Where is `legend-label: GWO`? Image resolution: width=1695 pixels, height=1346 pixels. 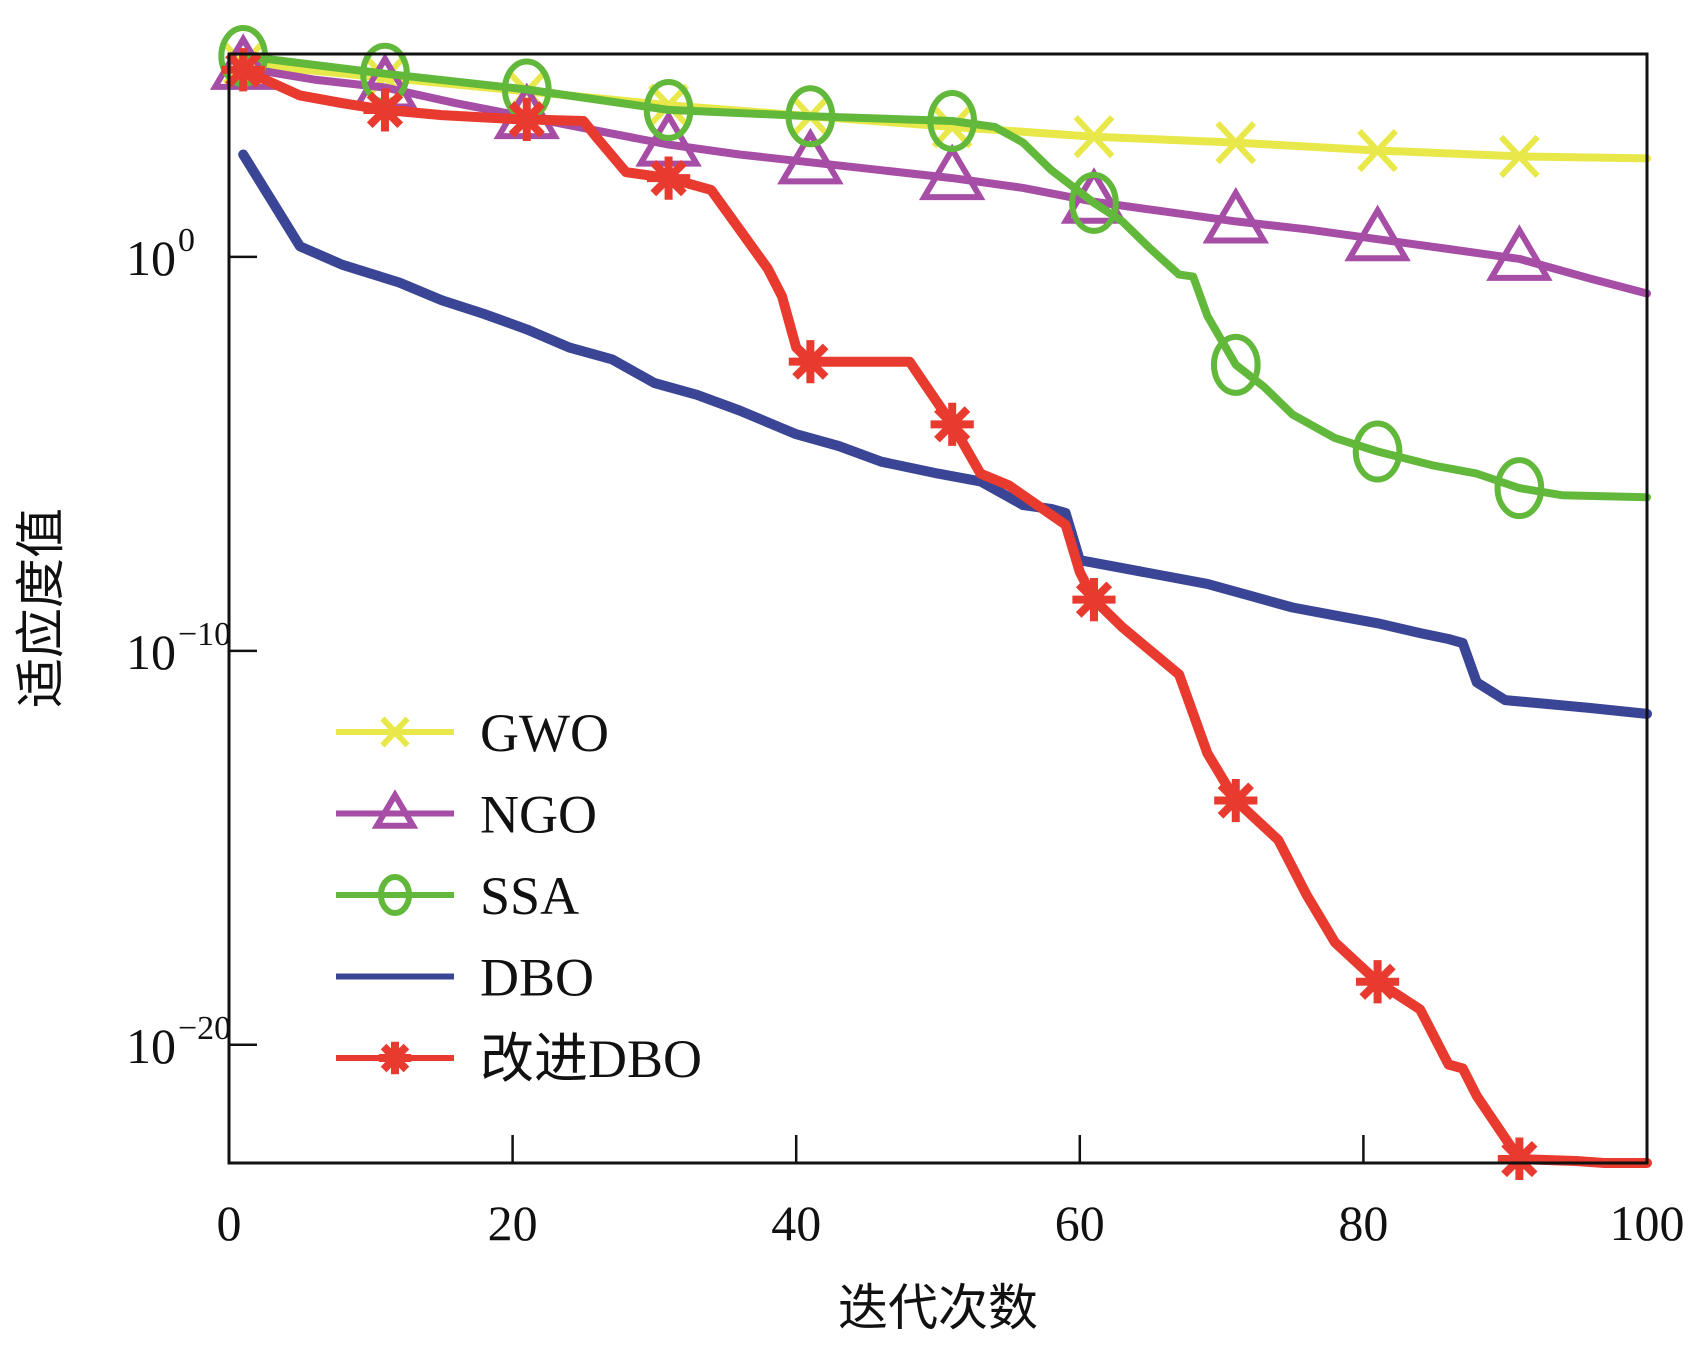 legend-label: GWO is located at coordinates (544, 733).